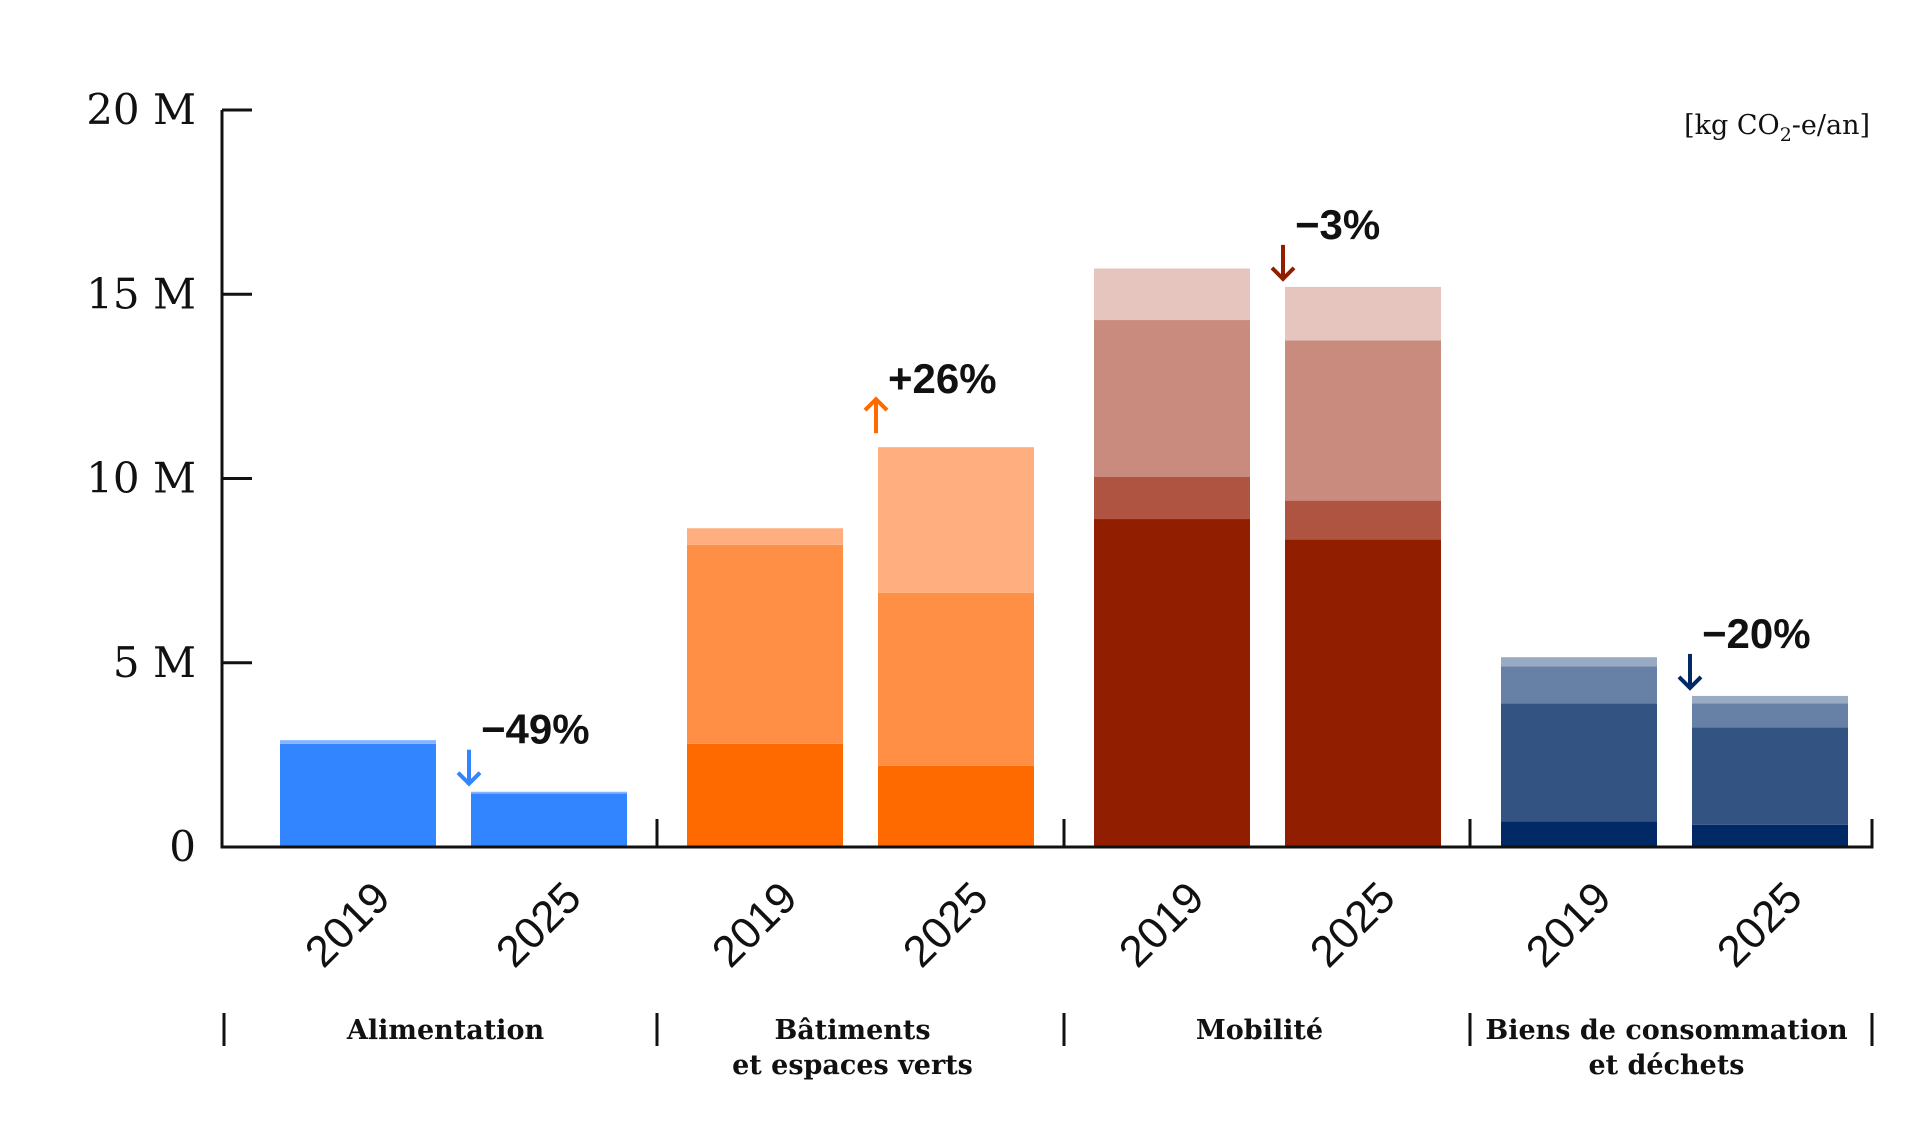 The width and height of the screenshot is (1920, 1142). What do you see at coordinates (182, 846) in the screenshot?
I see `y-tick-label: 0` at bounding box center [182, 846].